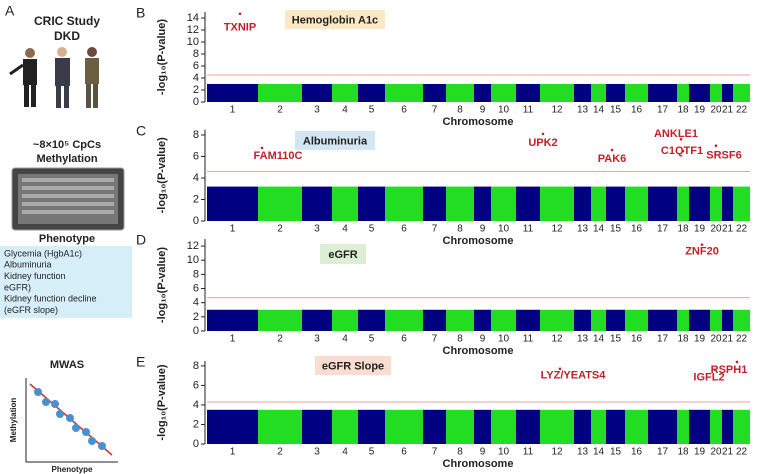 Image resolution: width=757 pixels, height=474 pixels. What do you see at coordinates (708, 378) in the screenshot?
I see `hit-label: IGFL2` at bounding box center [708, 378].